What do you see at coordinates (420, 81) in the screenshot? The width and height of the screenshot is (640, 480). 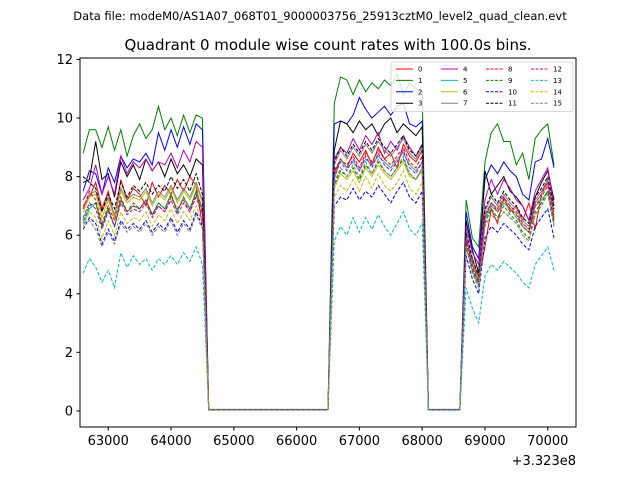 I see `legend-label-1: 1` at bounding box center [420, 81].